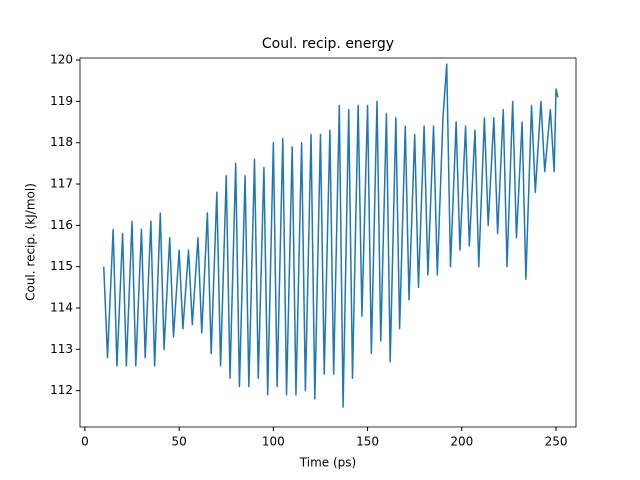 This screenshot has width=640, height=480. Describe the element at coordinates (61, 101) in the screenshot. I see `y-tick-label: 119` at that location.